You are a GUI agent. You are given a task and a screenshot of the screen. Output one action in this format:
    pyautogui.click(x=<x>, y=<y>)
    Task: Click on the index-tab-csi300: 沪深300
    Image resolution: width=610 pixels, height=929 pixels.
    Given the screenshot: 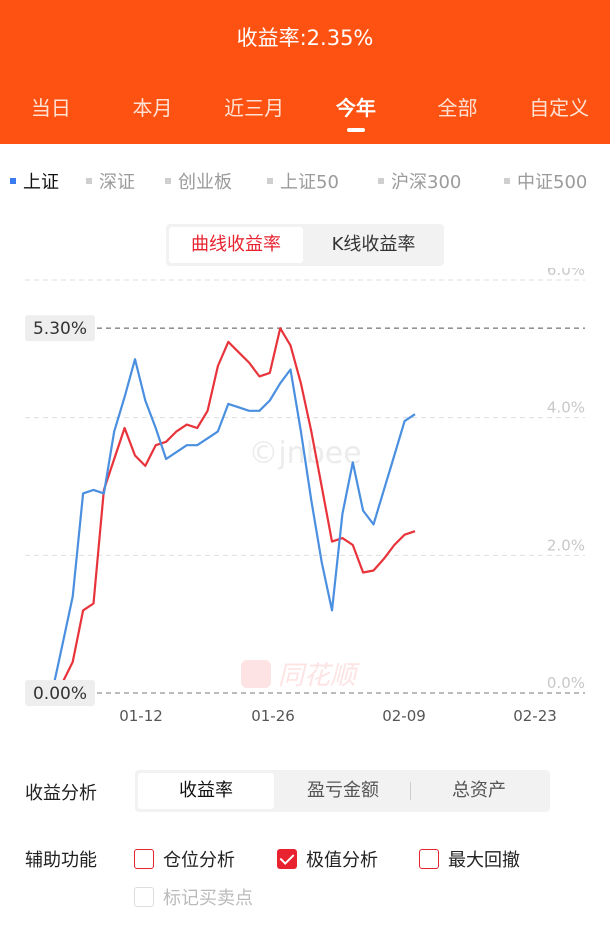 What is the action you would take?
    pyautogui.click(x=419, y=181)
    